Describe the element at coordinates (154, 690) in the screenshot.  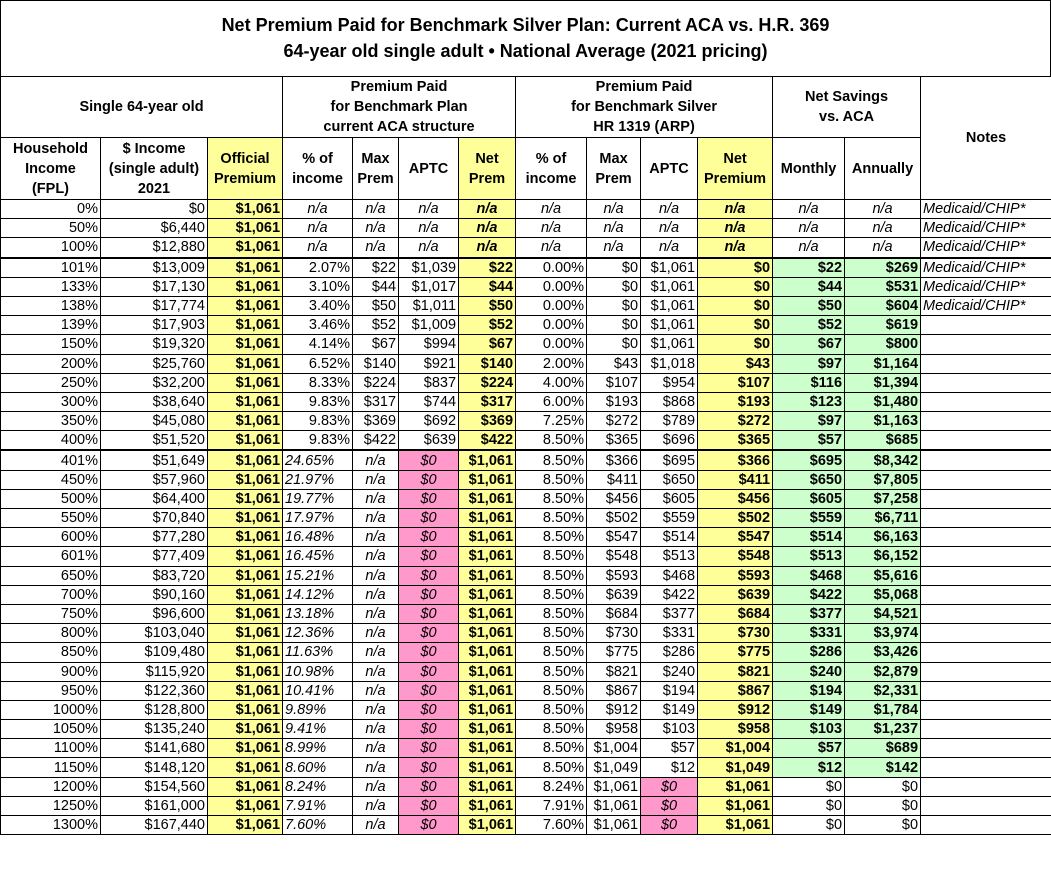
I see `cell: $122,360` at that location.